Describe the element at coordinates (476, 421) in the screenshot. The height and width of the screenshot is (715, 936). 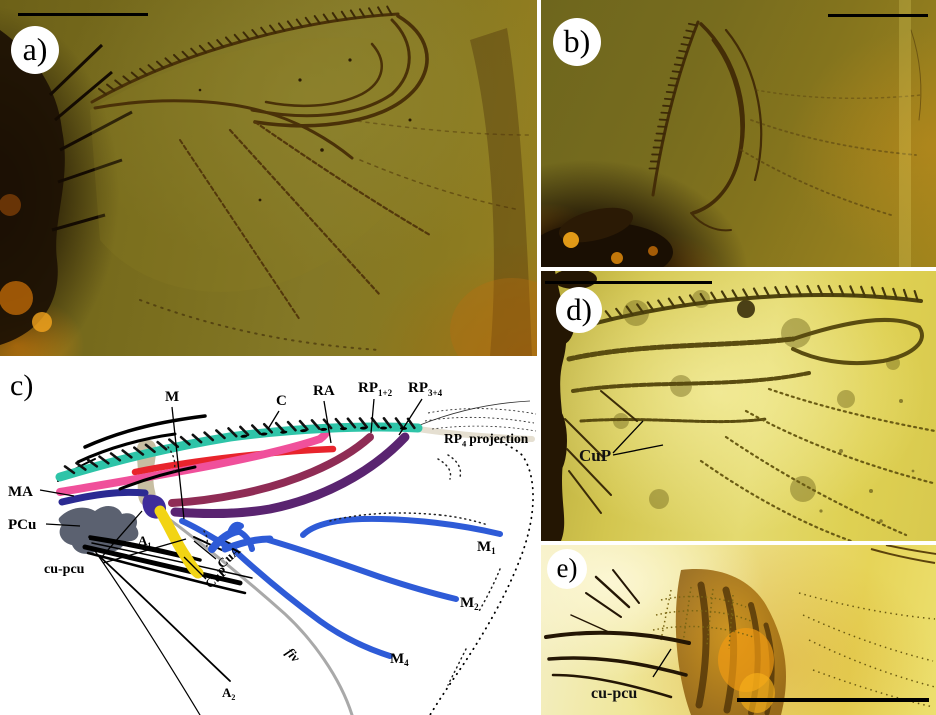
I see `rp4-projection-vein` at that location.